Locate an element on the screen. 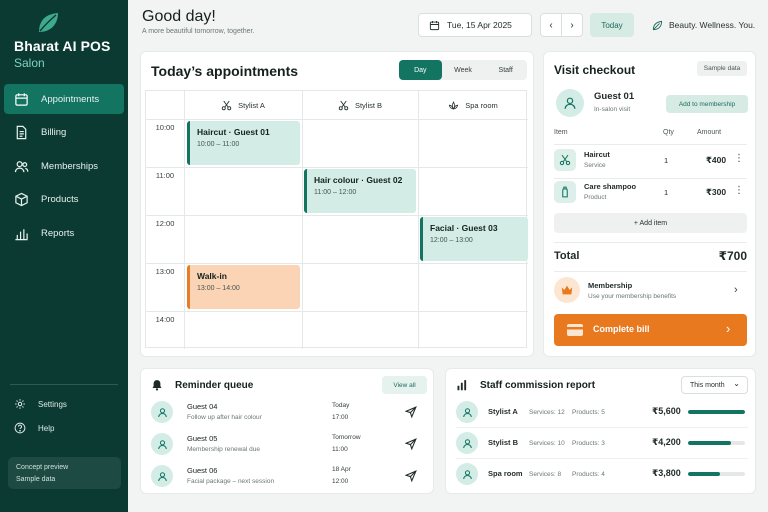 Image resolution: width=768 pixels, height=512 pixels. tagline-text: Beauty. Wellness. You. is located at coordinates (712, 25).